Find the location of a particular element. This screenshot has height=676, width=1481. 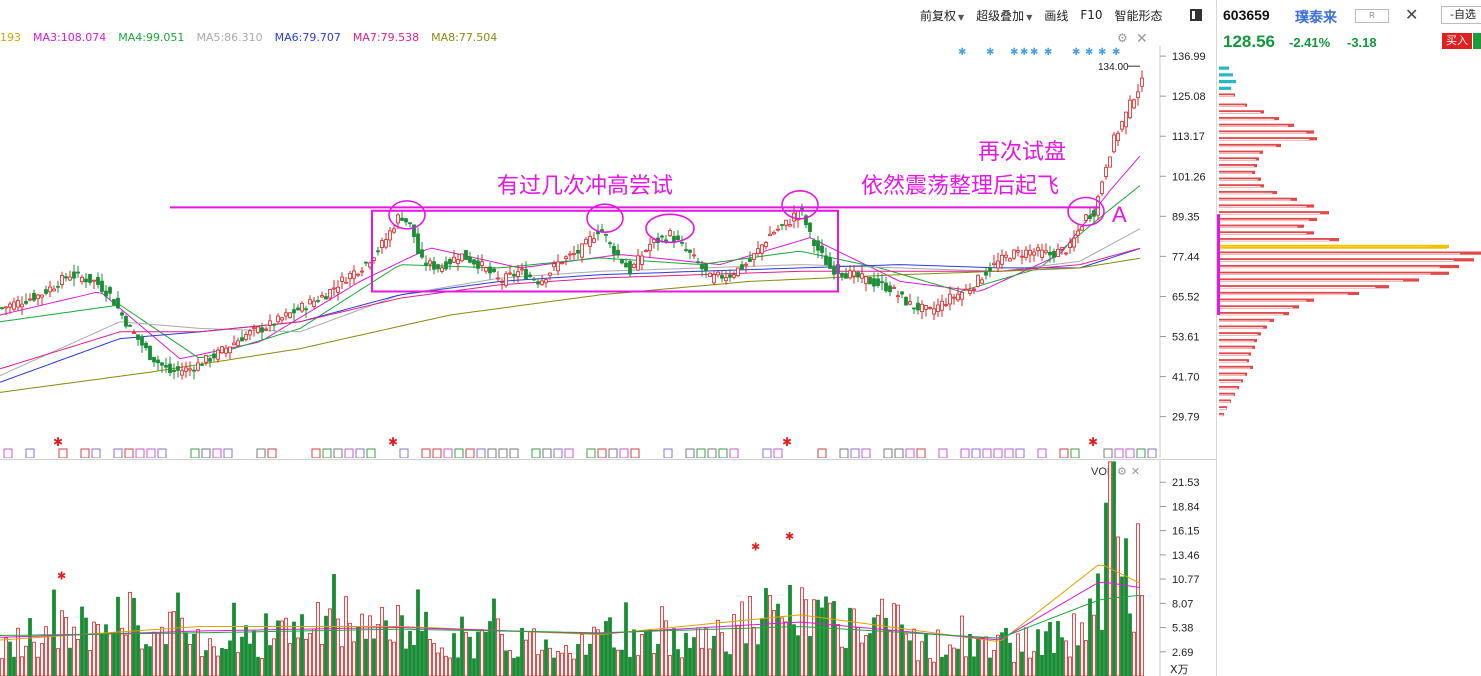

sell-button is located at coordinates (1477, 41).